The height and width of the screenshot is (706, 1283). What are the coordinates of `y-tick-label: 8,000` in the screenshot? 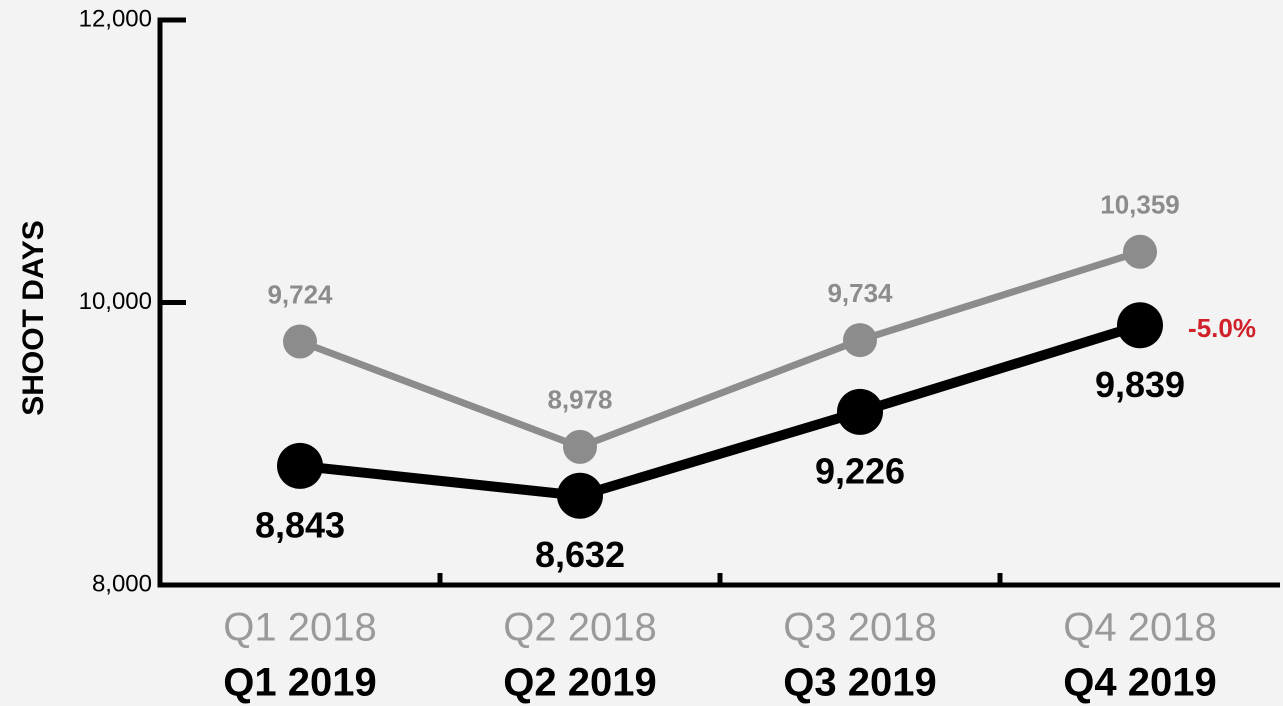 It's located at (122, 583).